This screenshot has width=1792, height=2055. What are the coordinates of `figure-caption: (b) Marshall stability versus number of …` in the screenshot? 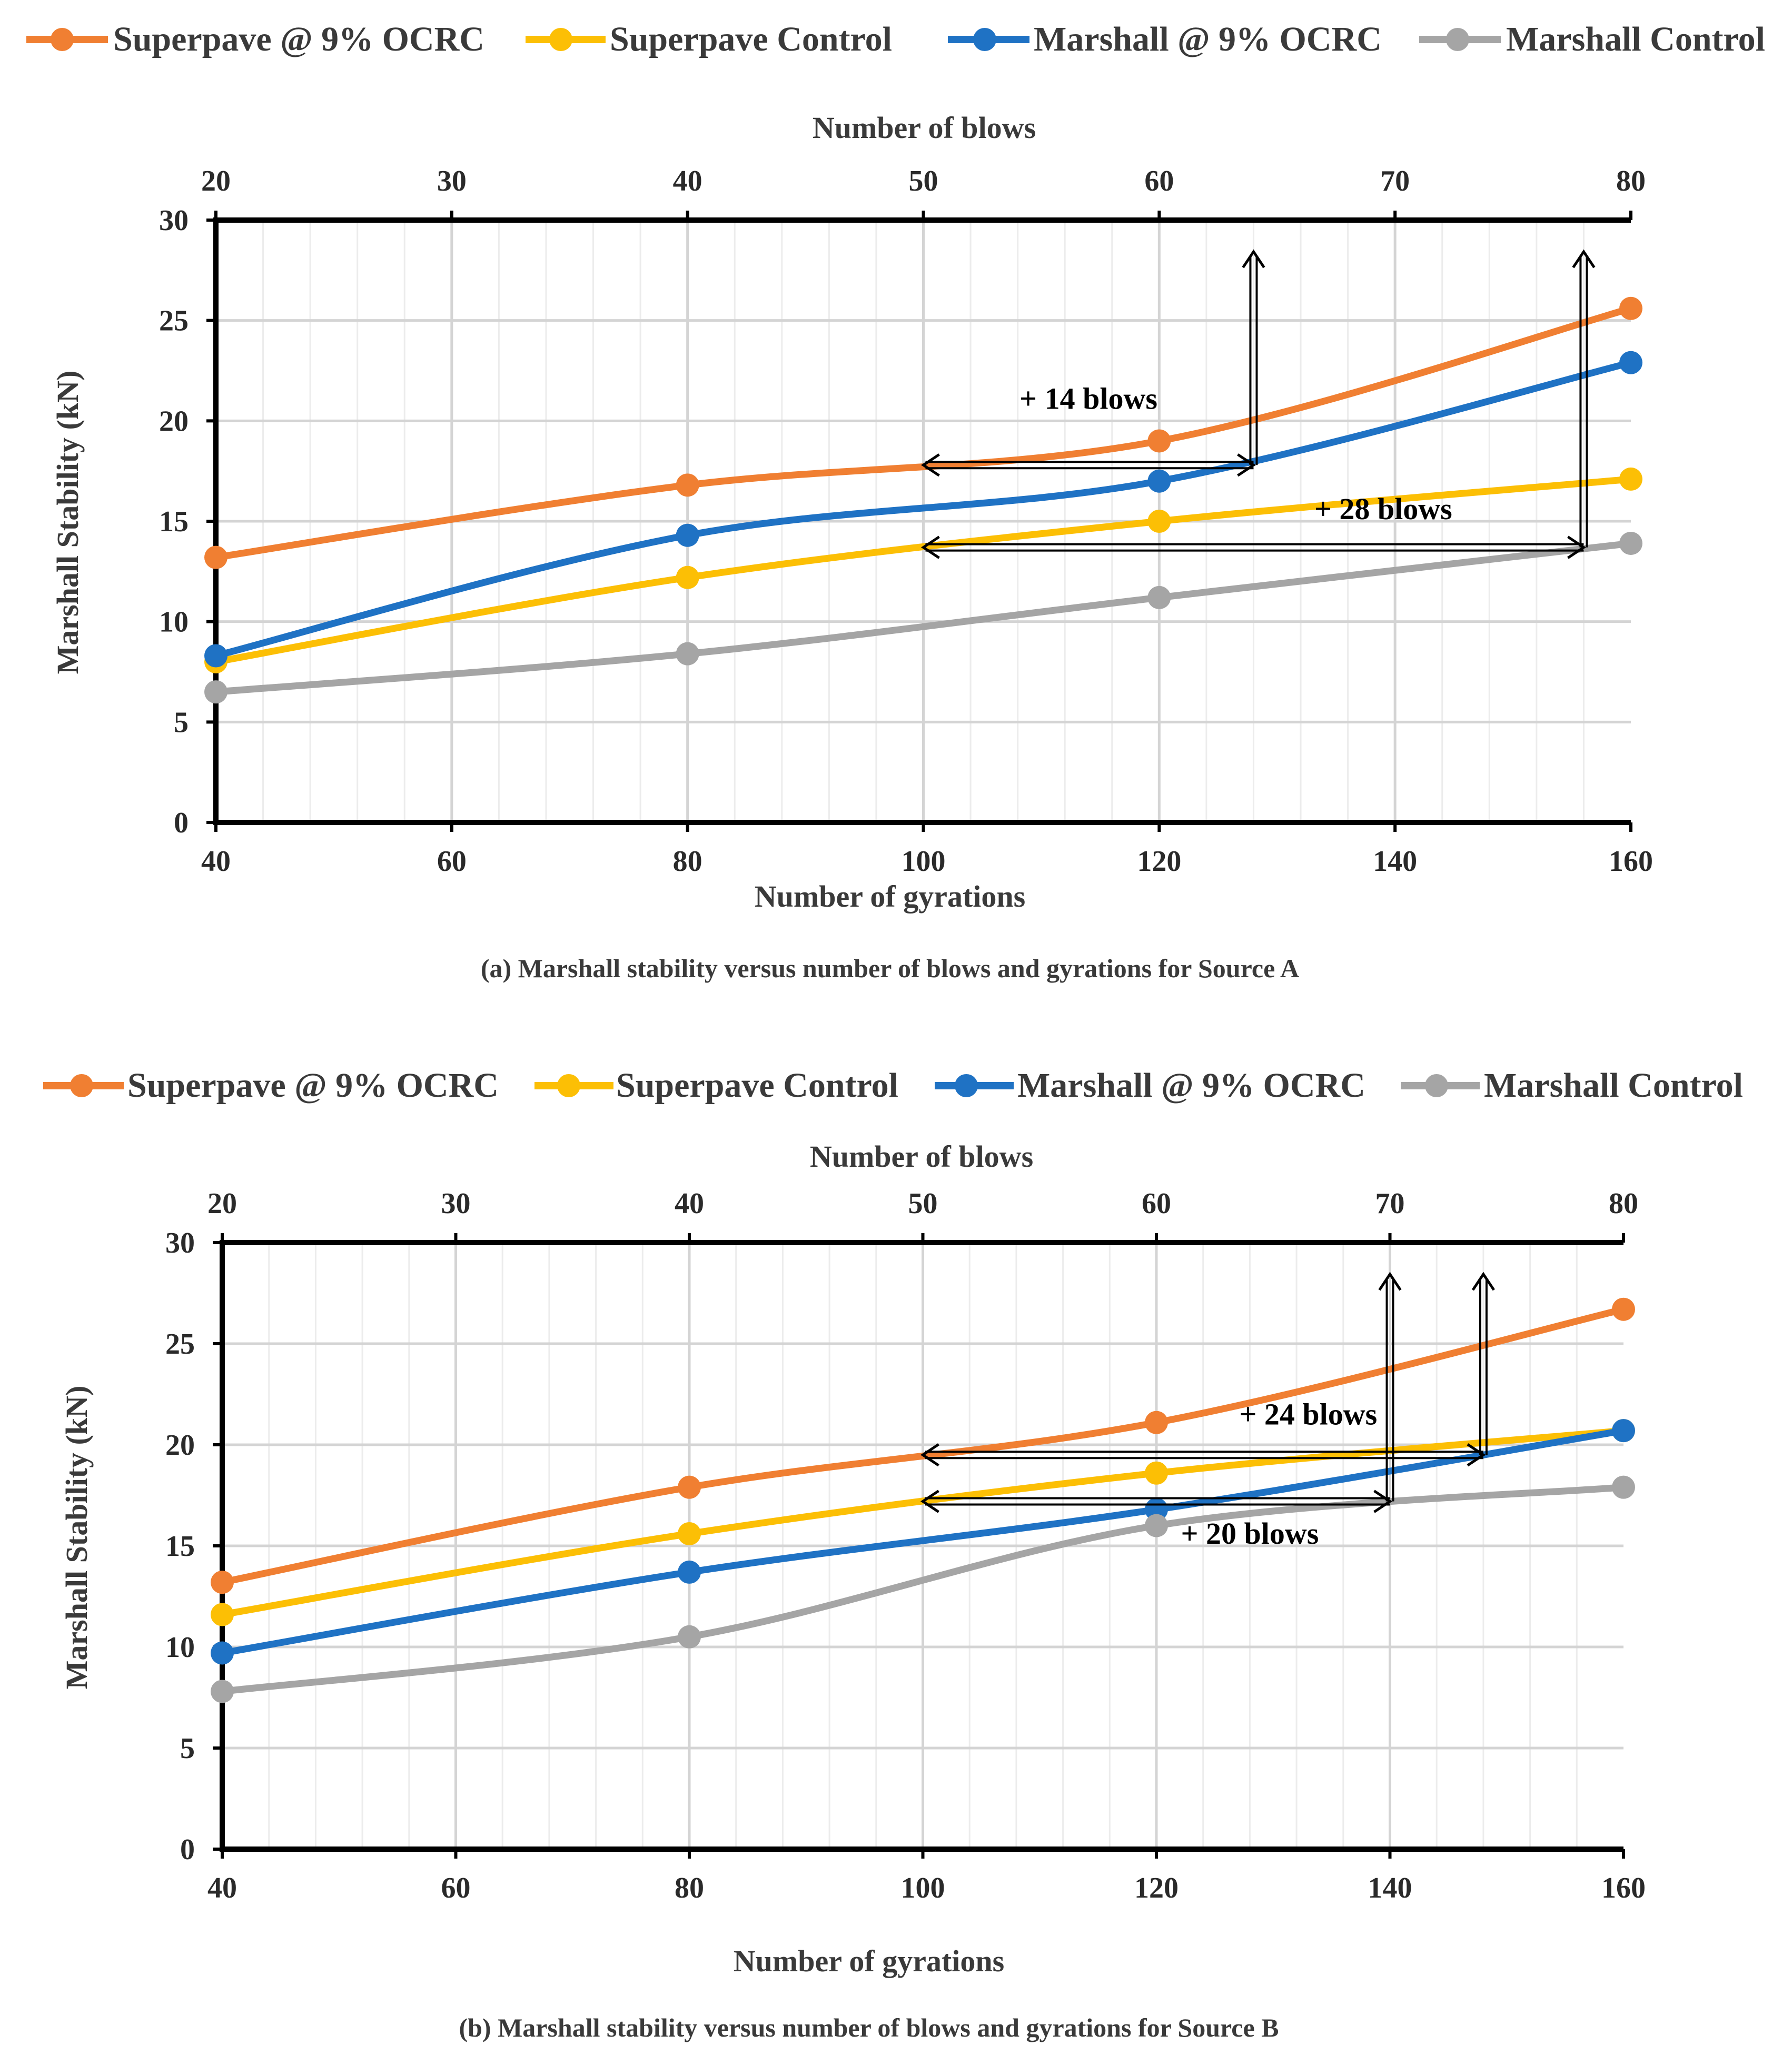 It's located at (869, 2027).